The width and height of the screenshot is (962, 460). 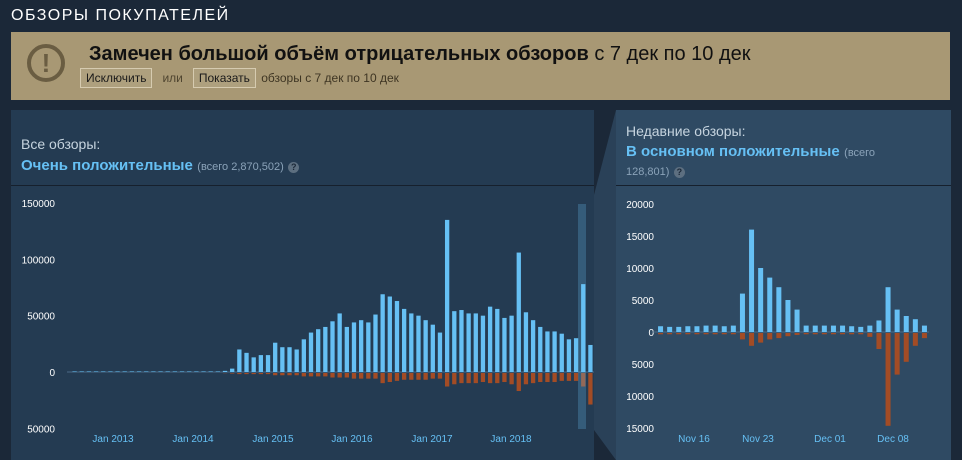 What do you see at coordinates (116, 78) in the screenshot?
I see `exclude-button: Исключить` at bounding box center [116, 78].